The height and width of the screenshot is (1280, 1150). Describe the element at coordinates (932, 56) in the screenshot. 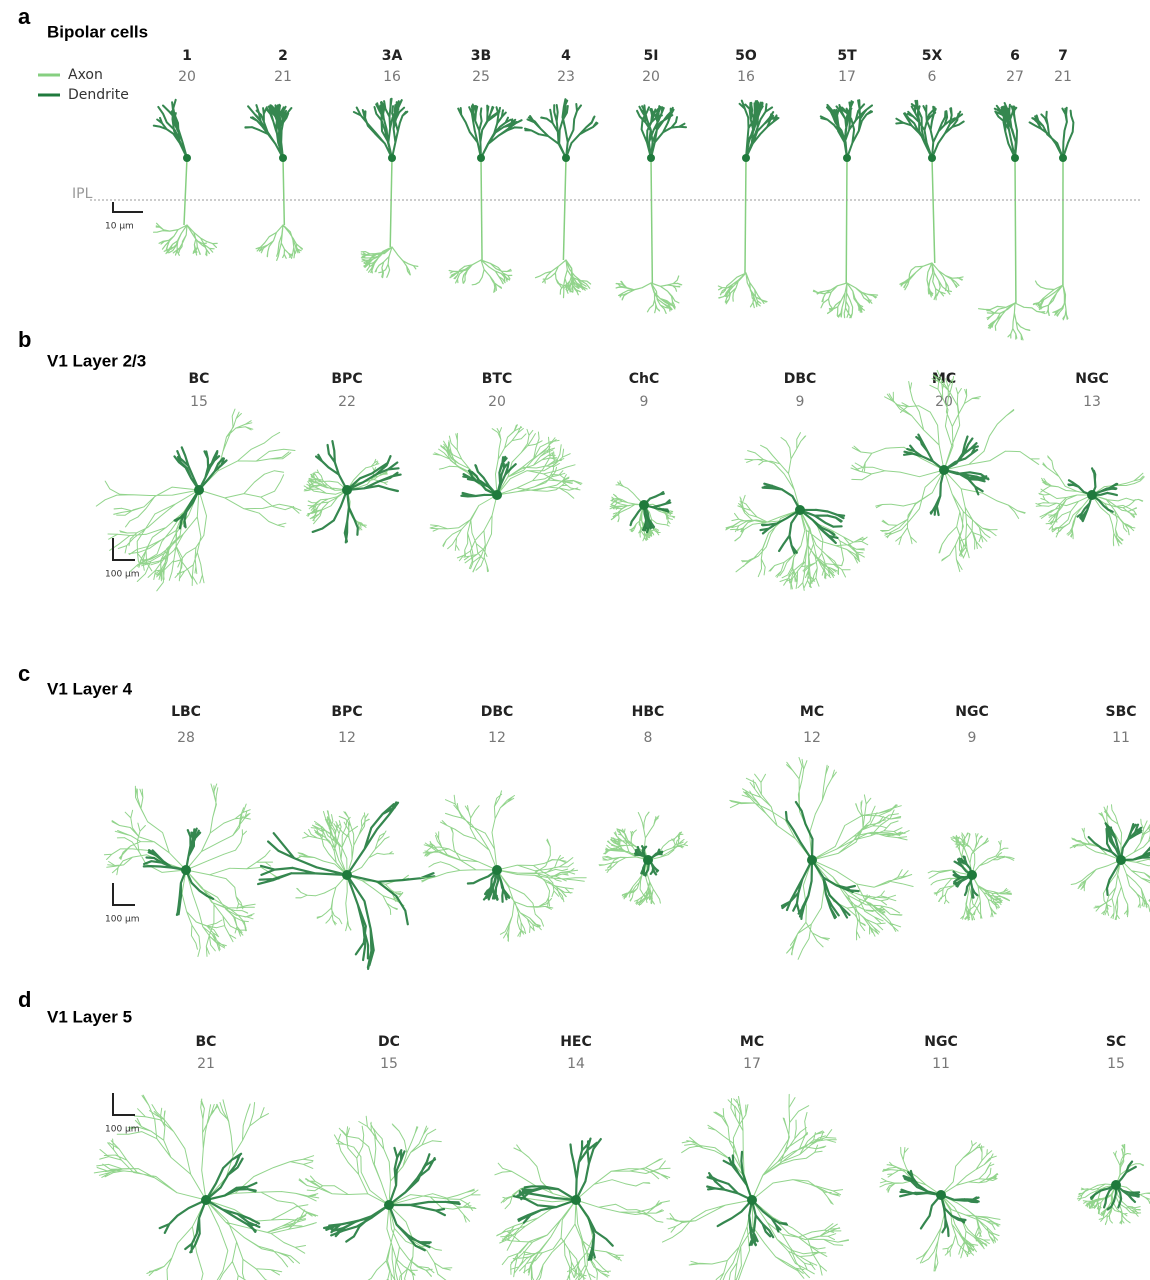

I see `cell-type: 5X` at that location.